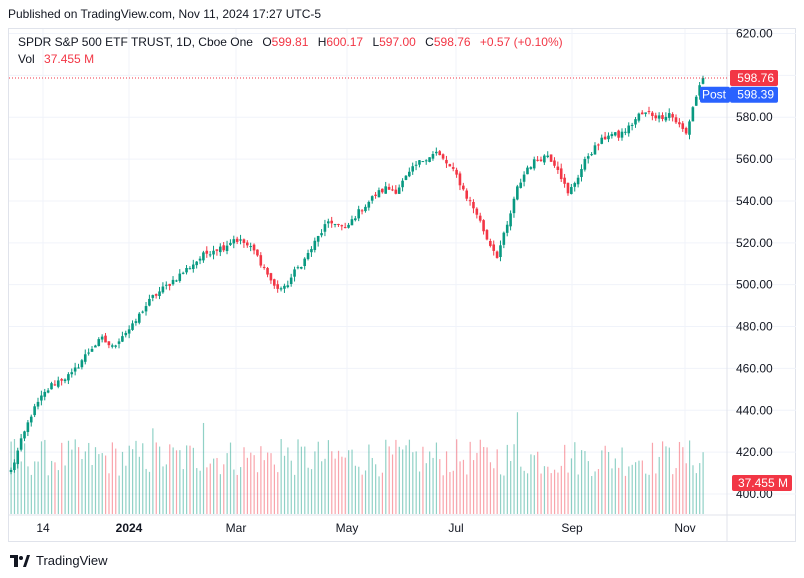  What do you see at coordinates (236, 528) in the screenshot?
I see `x-tick-label: Mar` at bounding box center [236, 528].